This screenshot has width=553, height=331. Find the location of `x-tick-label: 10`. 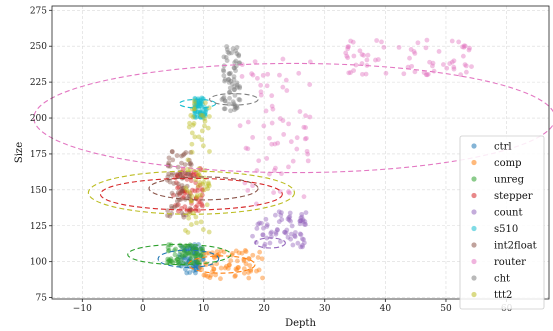

x-tick-label: 10 is located at coordinates (204, 309).